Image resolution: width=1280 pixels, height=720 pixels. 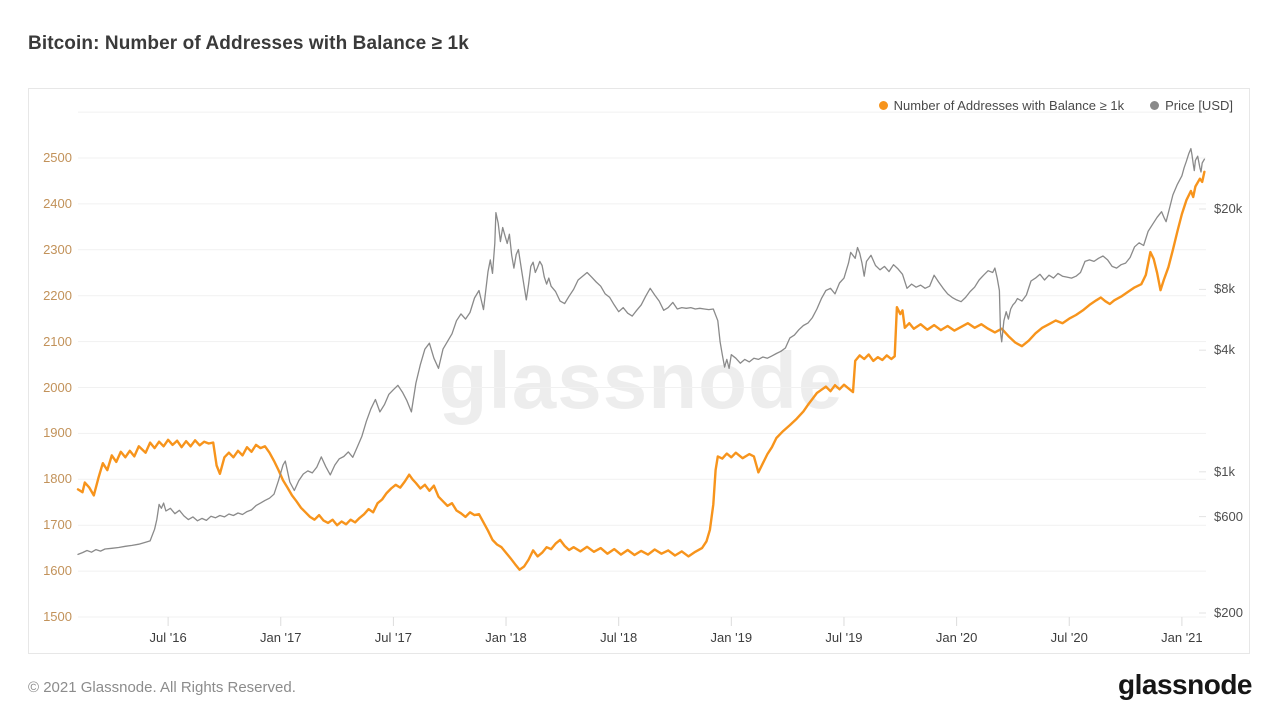 I want to click on legend-label-price: Price [USD], so click(x=1199, y=105).